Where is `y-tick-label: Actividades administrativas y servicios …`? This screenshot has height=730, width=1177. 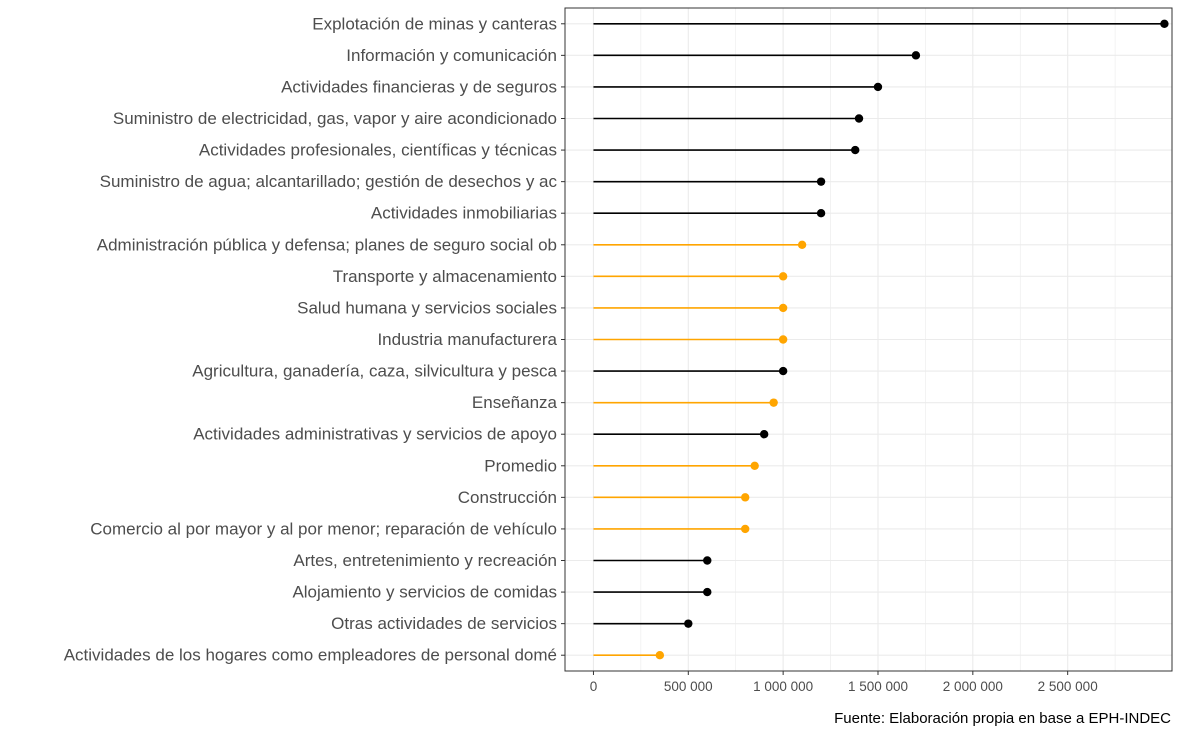
y-tick-label: Actividades administrativas y servicios … is located at coordinates (375, 434).